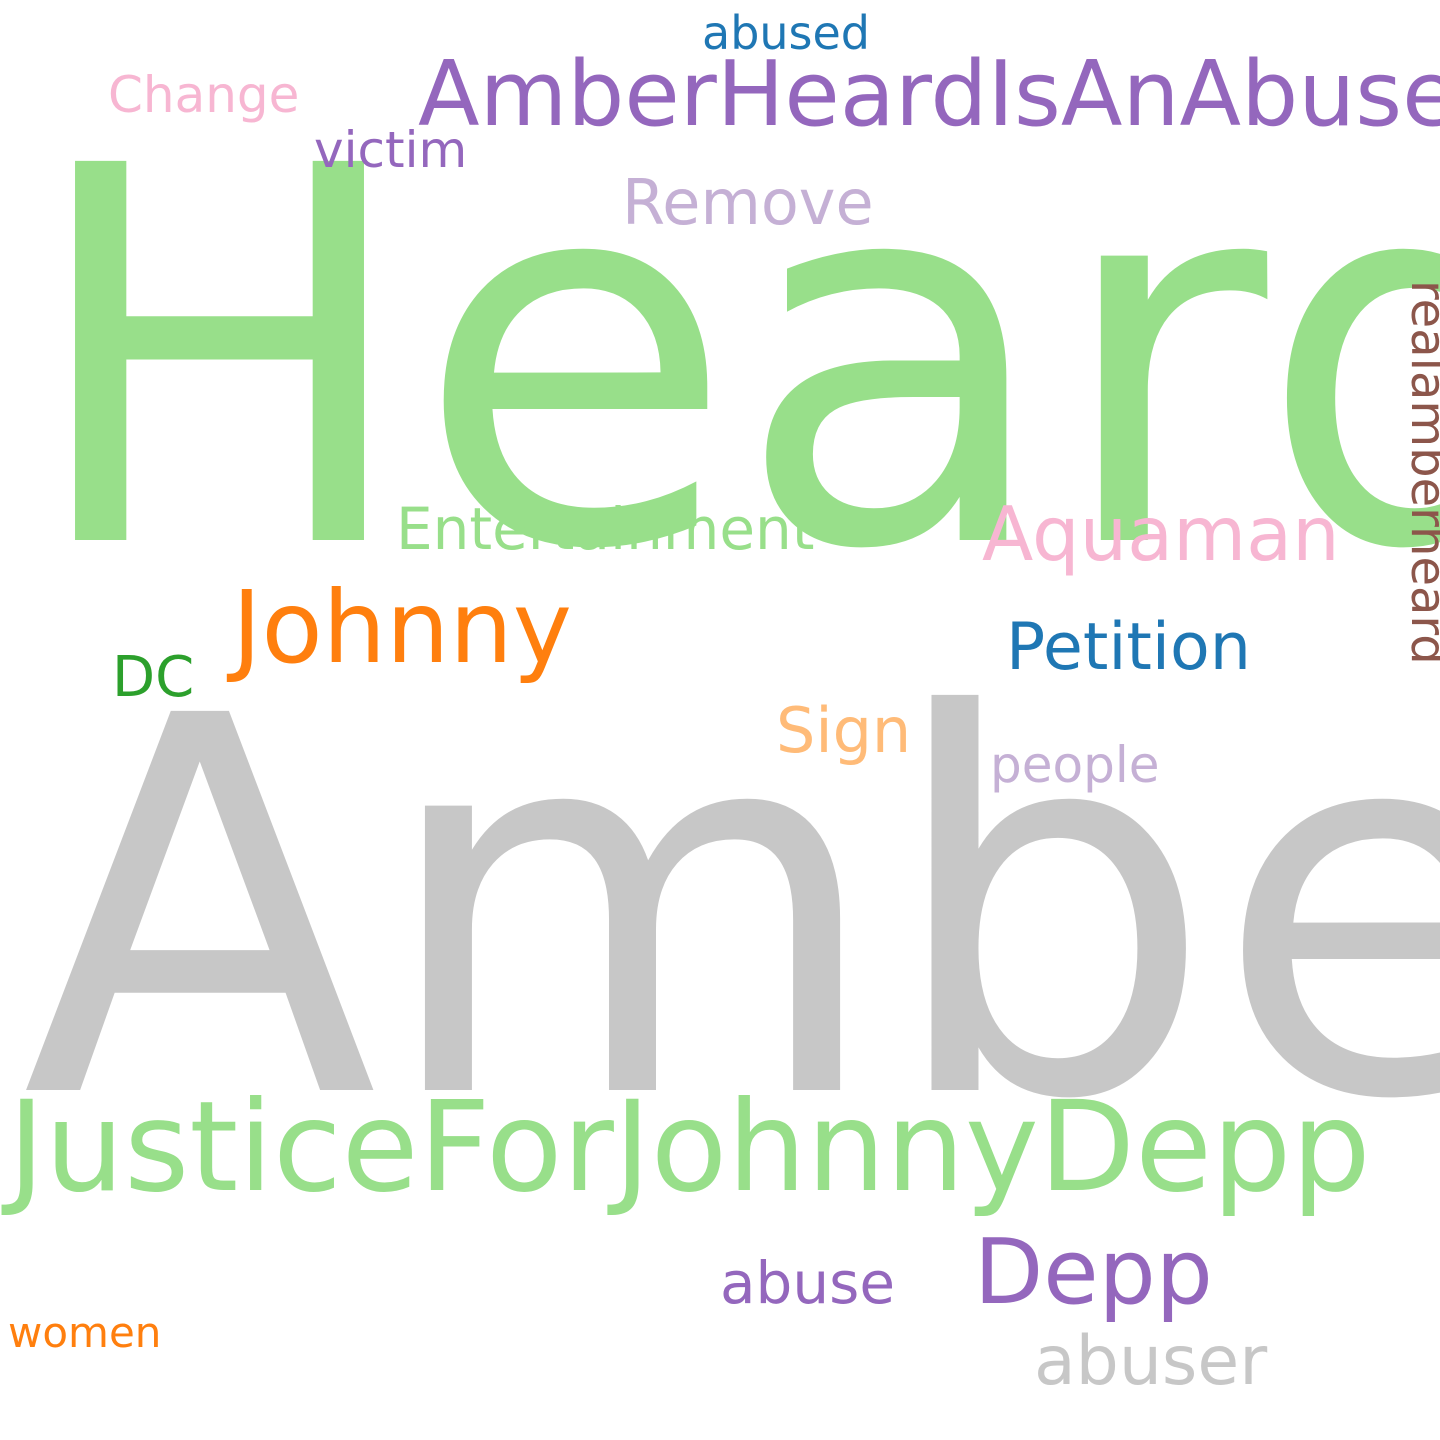 This screenshot has height=1440, width=1440. I want to click on word-depp: Depp, so click(1093, 1272).